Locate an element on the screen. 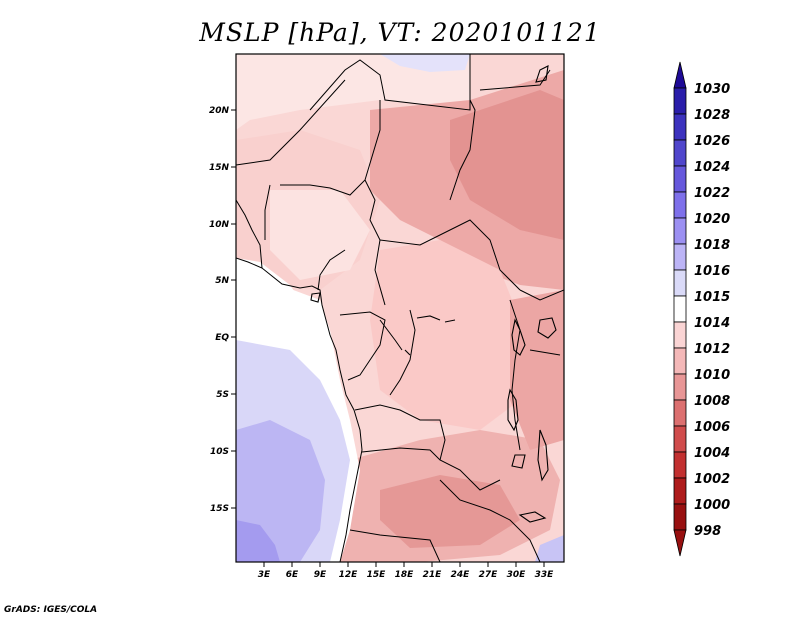 Image resolution: width=800 pixels, height=618 pixels. kalahari-deep-low is located at coordinates (450, 511).